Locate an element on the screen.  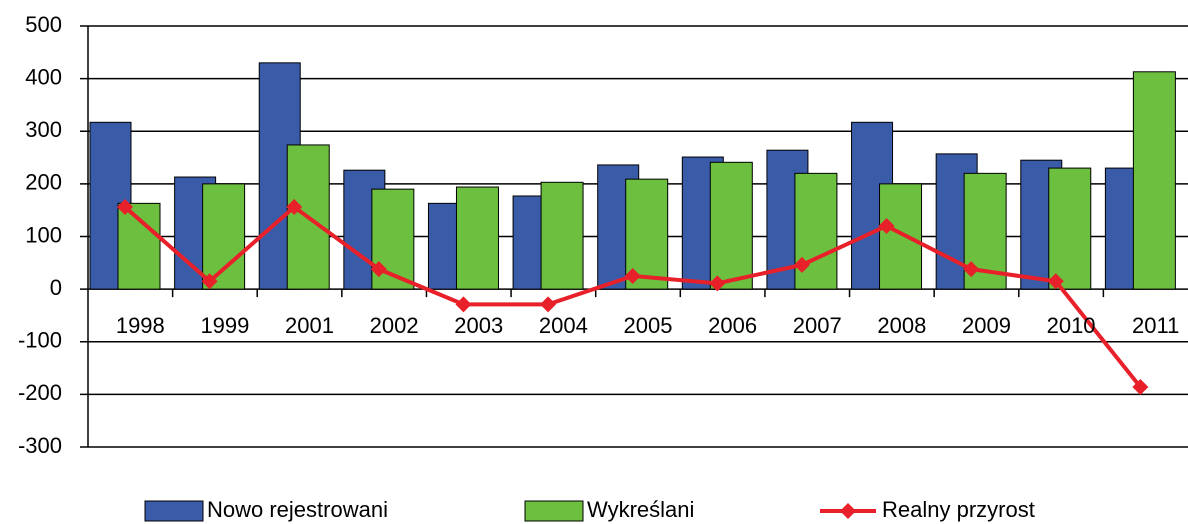
x-tick-label: 1999 is located at coordinates (224, 325).